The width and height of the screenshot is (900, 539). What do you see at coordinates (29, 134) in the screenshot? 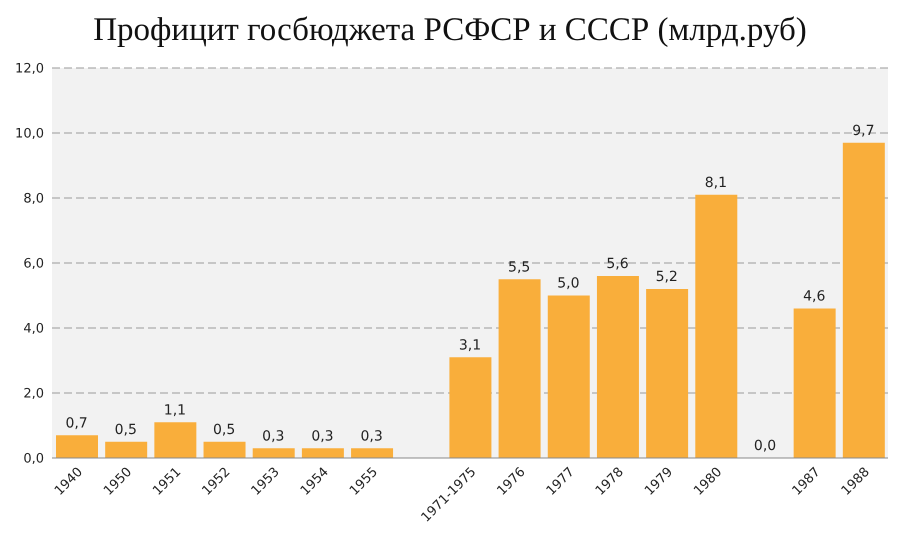
I see `y-tick-label: 10,0` at bounding box center [29, 134].